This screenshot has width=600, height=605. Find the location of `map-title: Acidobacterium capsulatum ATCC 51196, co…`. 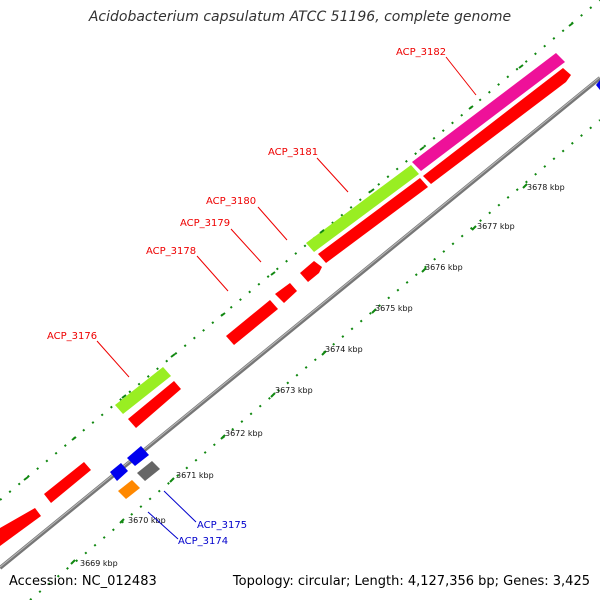

map-title: Acidobacterium capsulatum ATCC 51196, co… is located at coordinates (300, 17).